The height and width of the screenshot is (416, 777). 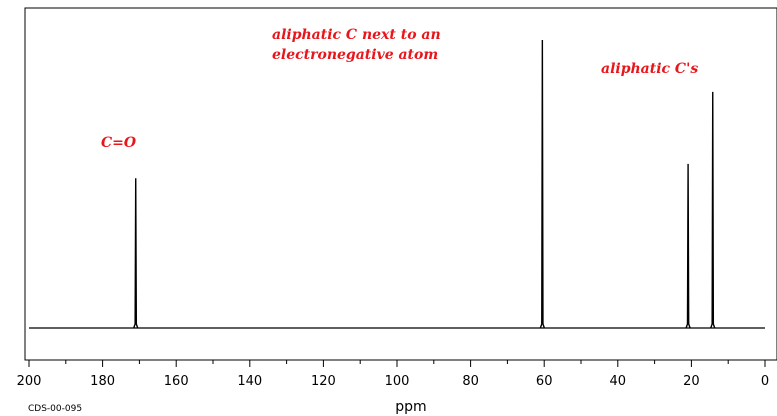 I want to click on x-tick-label: 200, so click(x=29, y=381).